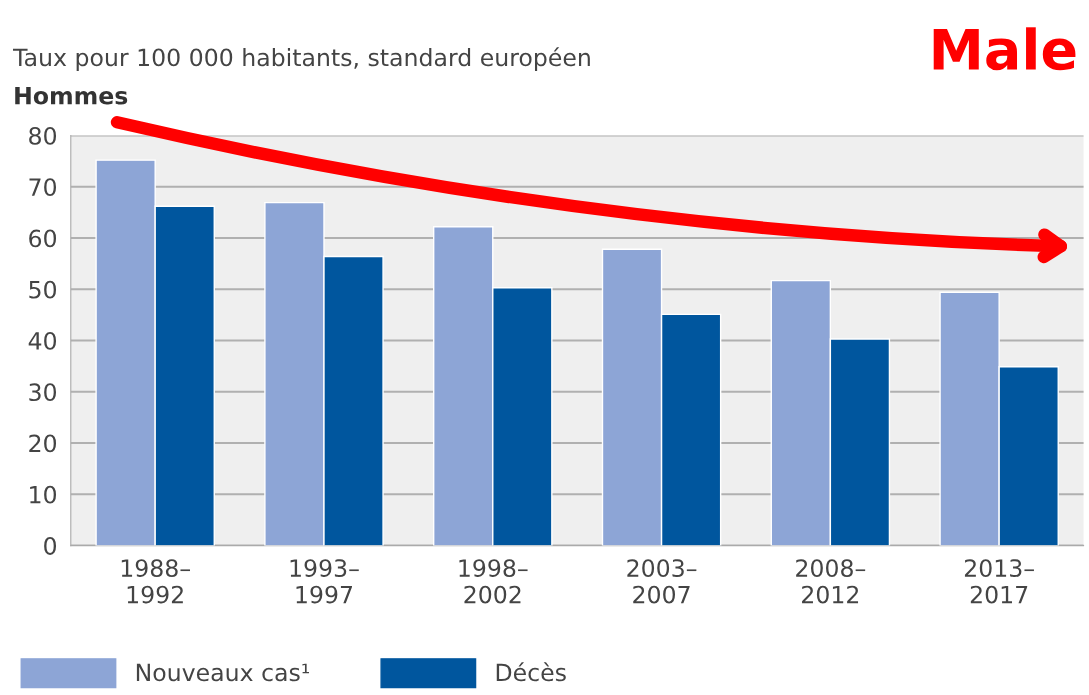 This screenshot has width=1089, height=695. What do you see at coordinates (222, 672) in the screenshot?
I see `legend-label: Nouveaux cas¹` at bounding box center [222, 672].